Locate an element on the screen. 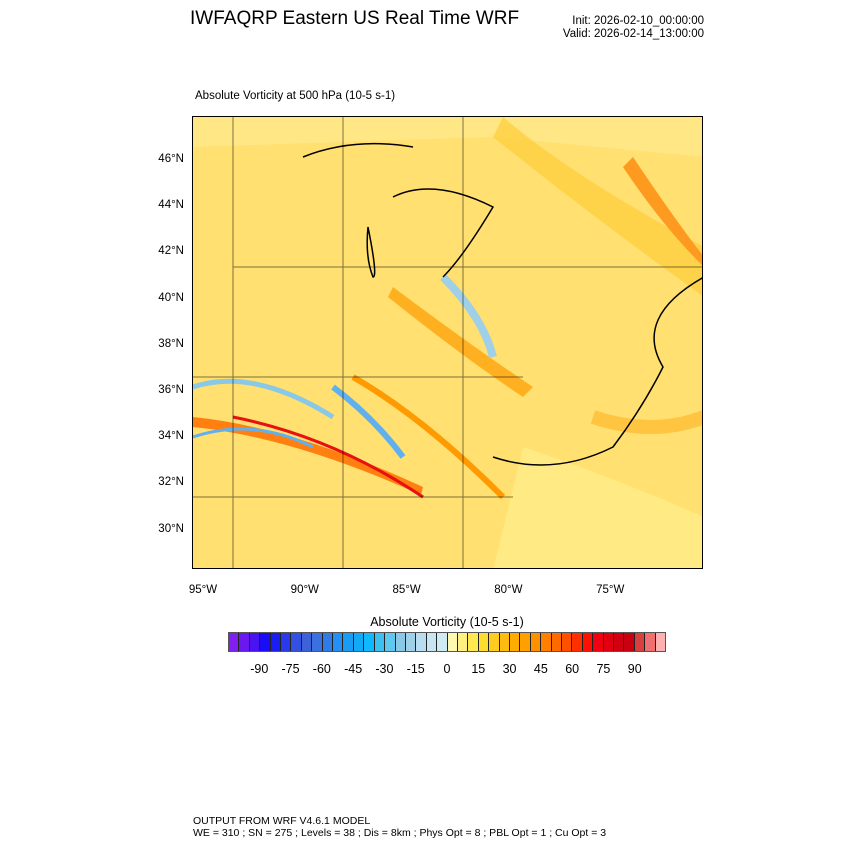  colorbar-label: -15 is located at coordinates (415, 669).